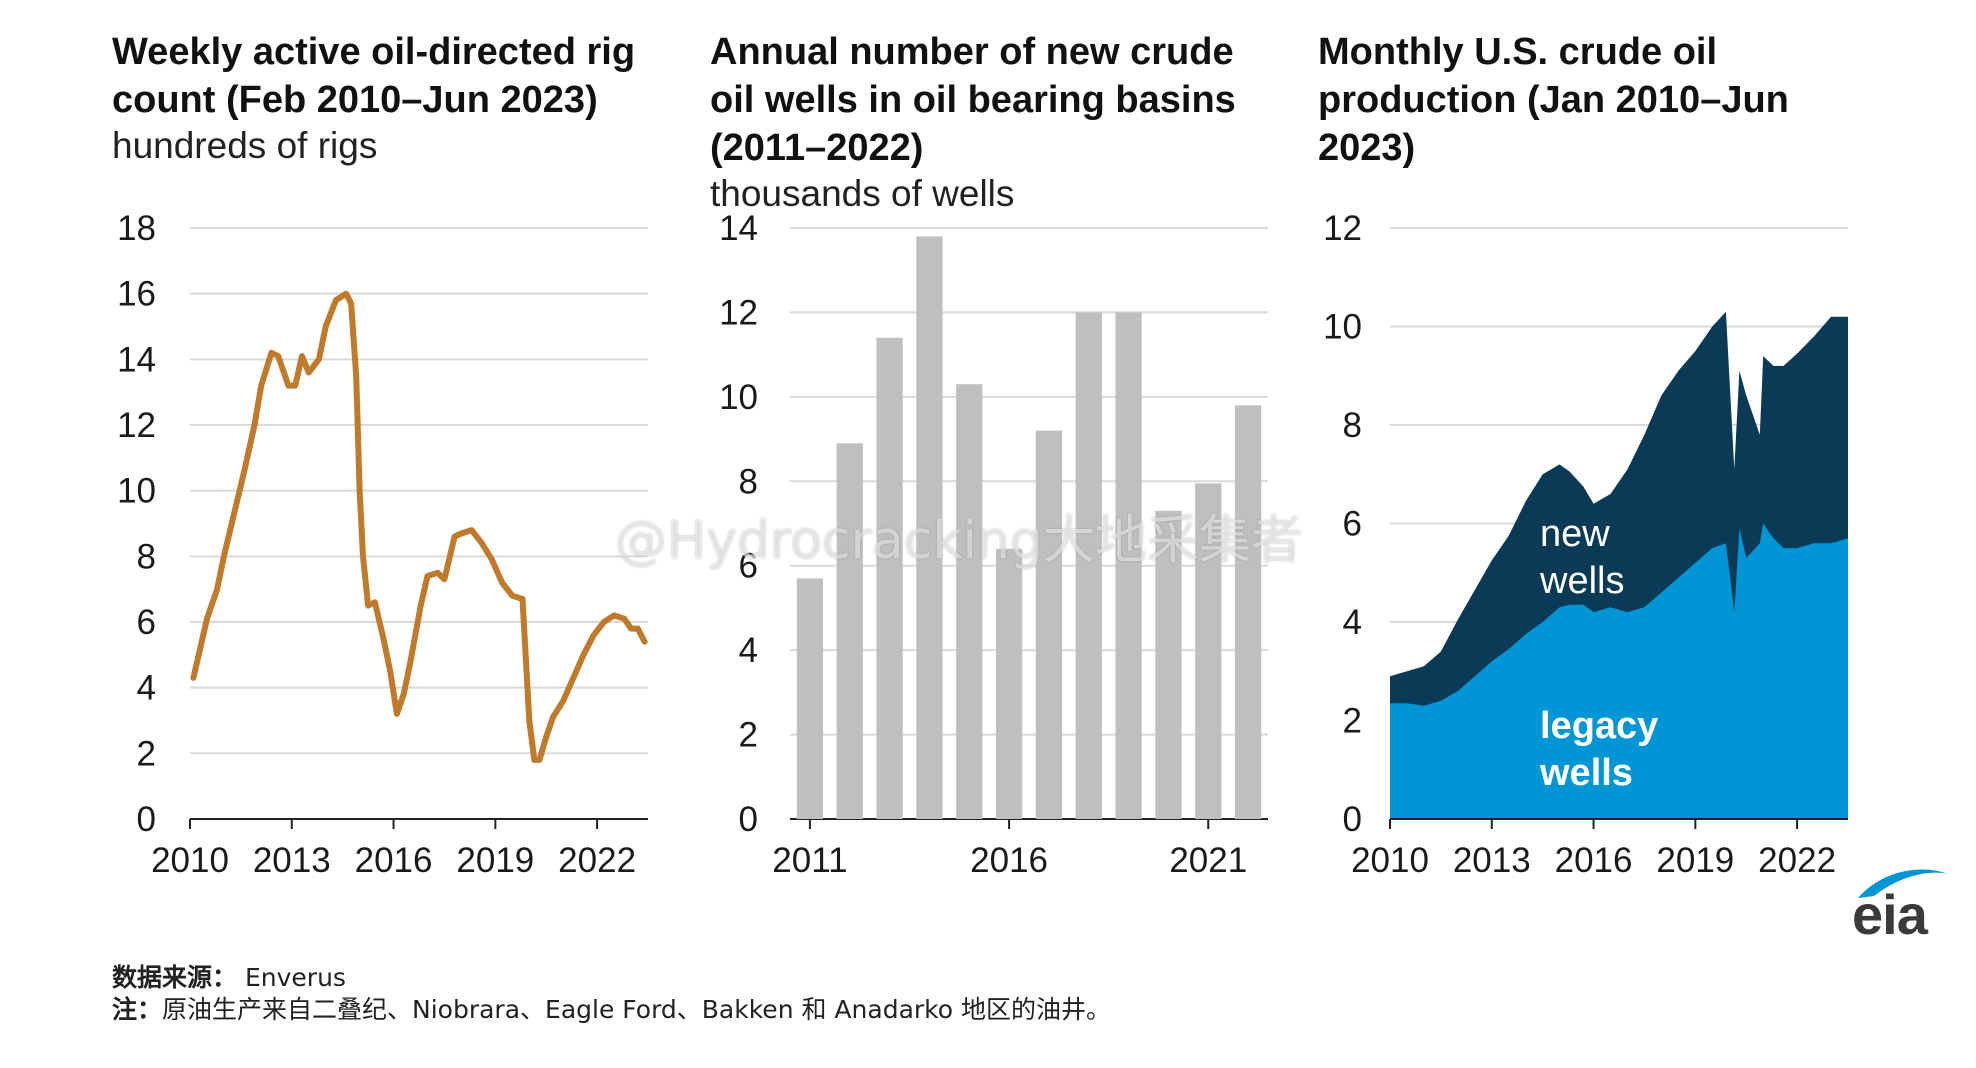 The image size is (1976, 1068). I want to click on bar-2012, so click(849, 631).